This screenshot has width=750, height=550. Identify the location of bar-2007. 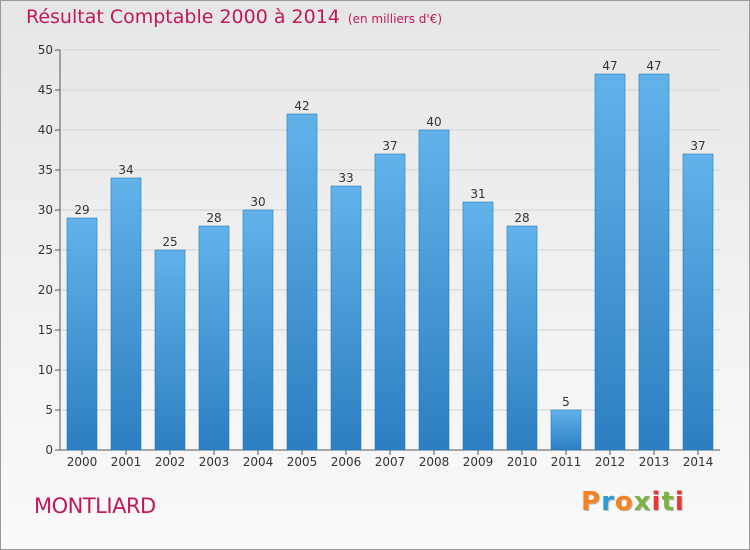
(390, 302).